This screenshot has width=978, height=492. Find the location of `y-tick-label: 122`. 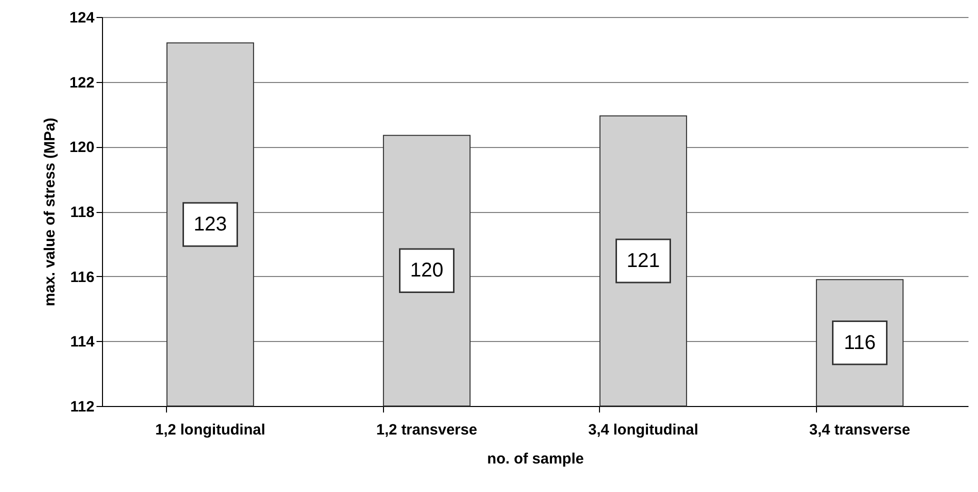

y-tick-label: 122 is located at coordinates (81, 83).